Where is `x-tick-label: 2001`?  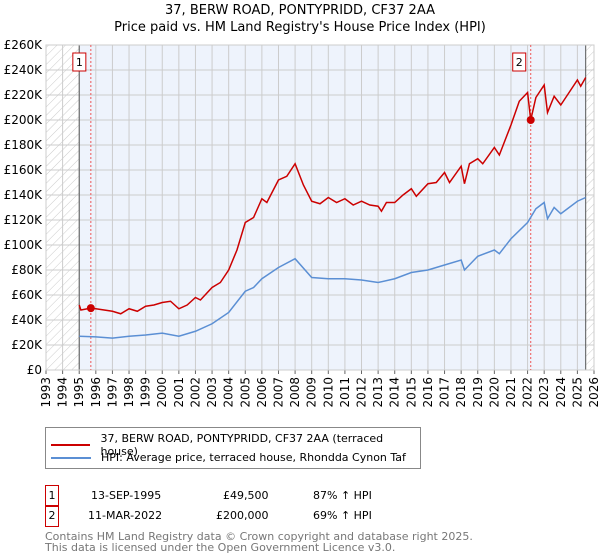 x-tick-label: 2001 is located at coordinates (179, 392).